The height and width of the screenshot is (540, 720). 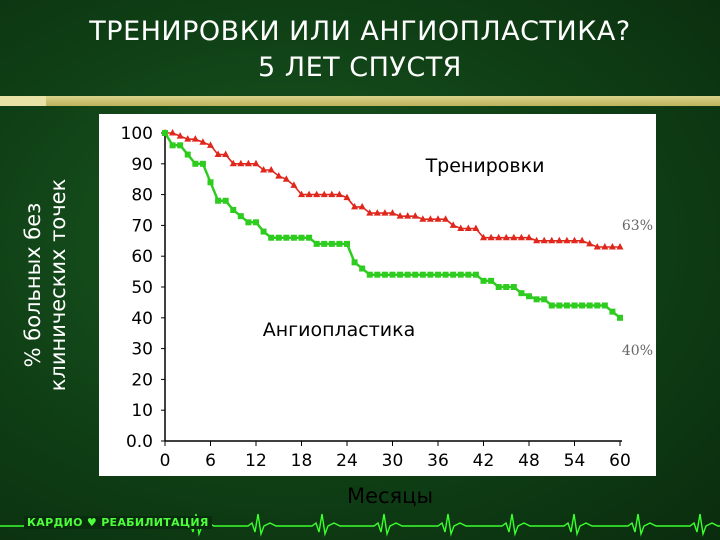 I want to click on x-tick-label: 48, so click(x=529, y=461).